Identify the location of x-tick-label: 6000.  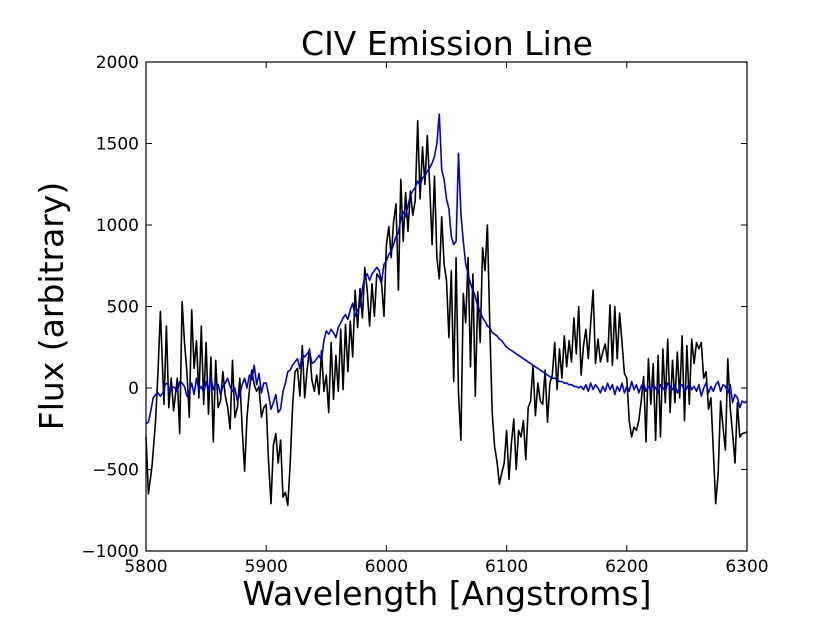
(386, 567).